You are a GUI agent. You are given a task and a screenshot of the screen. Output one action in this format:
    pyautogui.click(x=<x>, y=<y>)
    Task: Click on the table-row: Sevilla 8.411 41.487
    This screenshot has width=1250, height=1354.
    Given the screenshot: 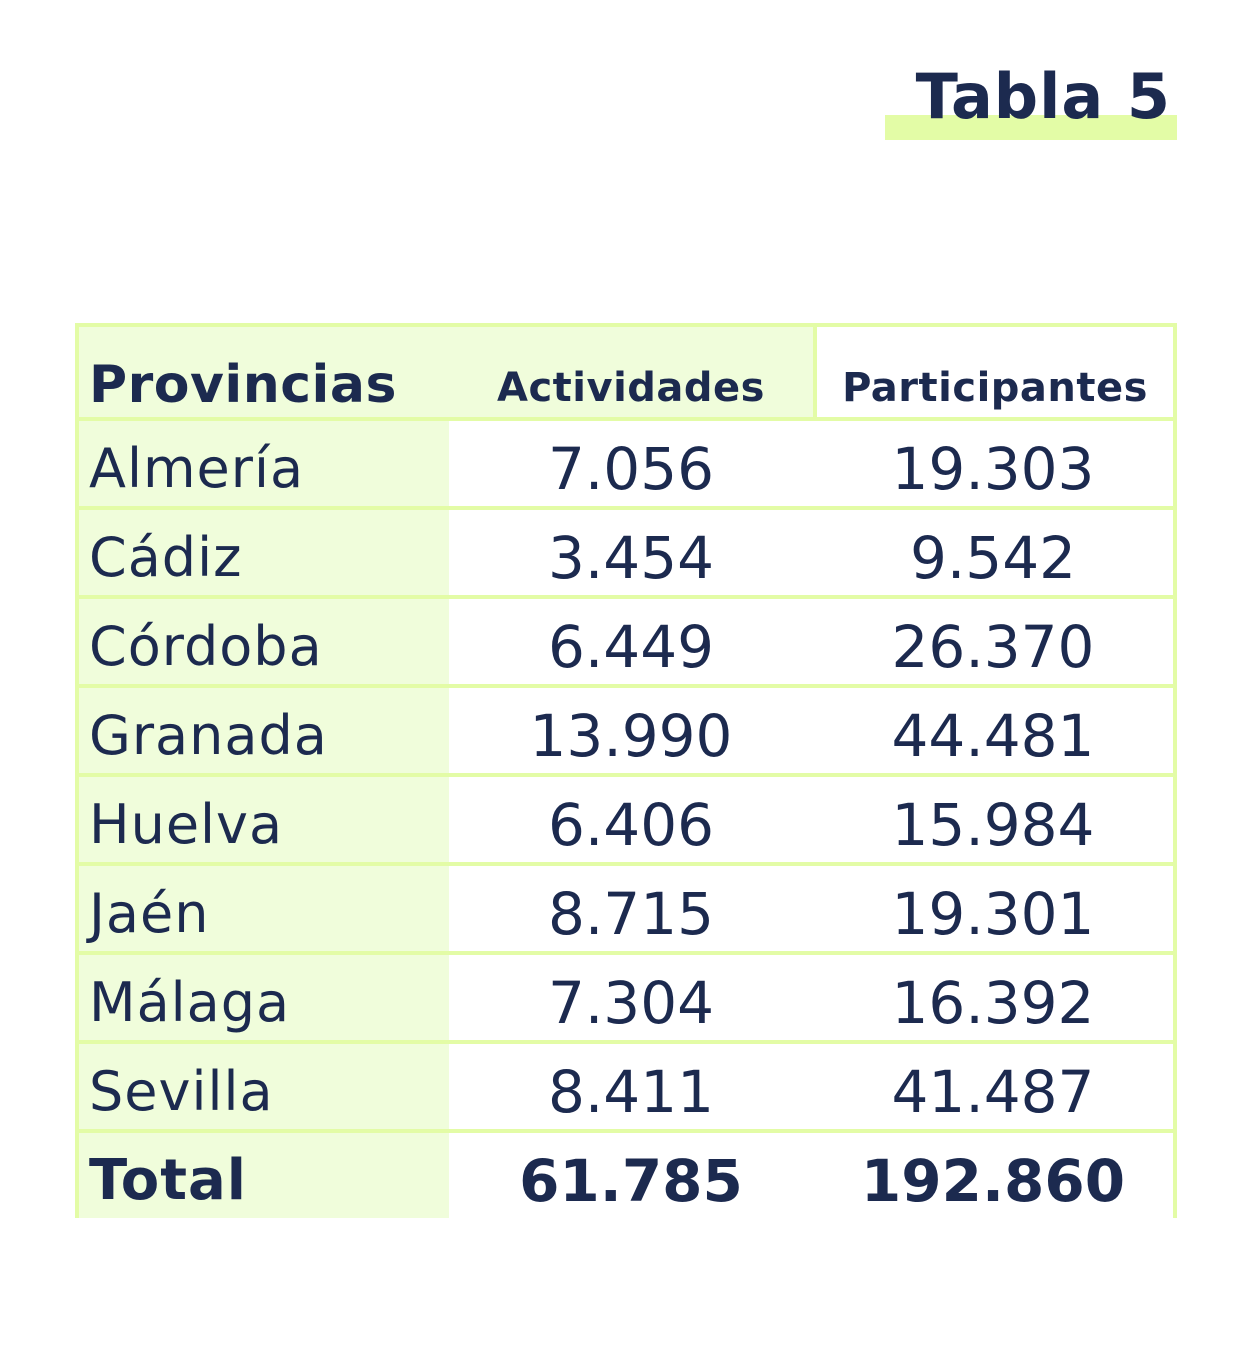 What is the action you would take?
    pyautogui.click(x=626, y=1084)
    